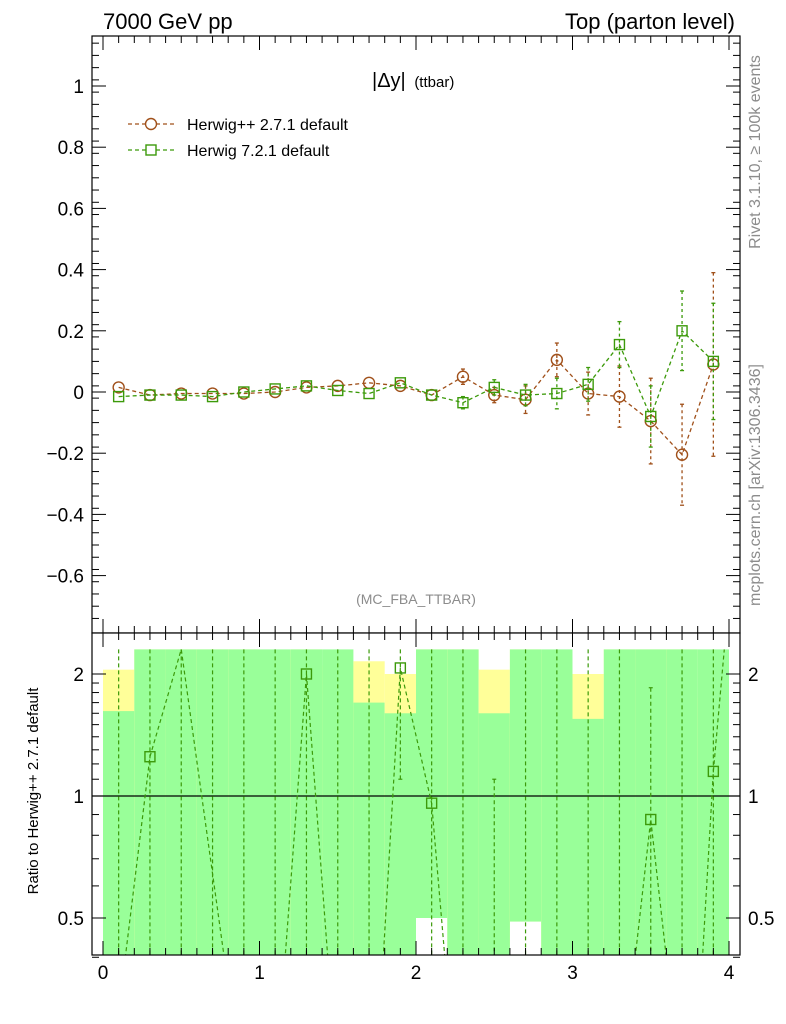 The image size is (786, 1024). Describe the element at coordinates (78, 675) in the screenshot. I see `ratio-y-tick-label: 2` at that location.